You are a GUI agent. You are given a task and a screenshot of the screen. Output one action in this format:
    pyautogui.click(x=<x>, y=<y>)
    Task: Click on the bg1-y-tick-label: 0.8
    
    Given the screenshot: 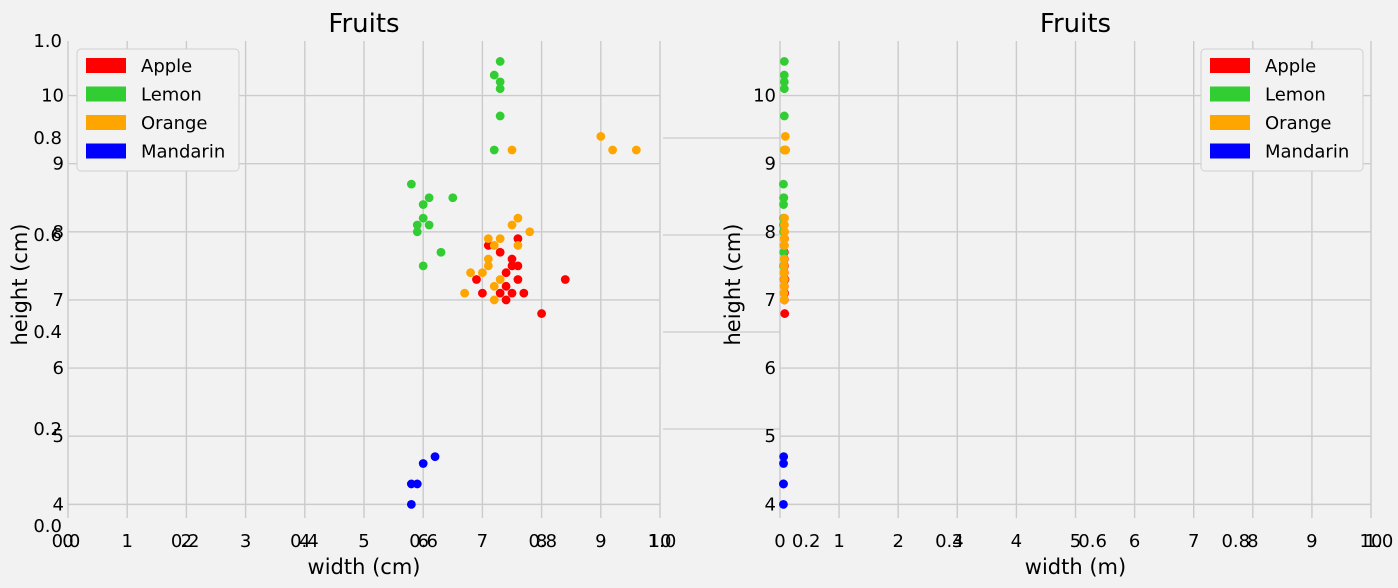 What is the action you would take?
    pyautogui.click(x=47, y=138)
    